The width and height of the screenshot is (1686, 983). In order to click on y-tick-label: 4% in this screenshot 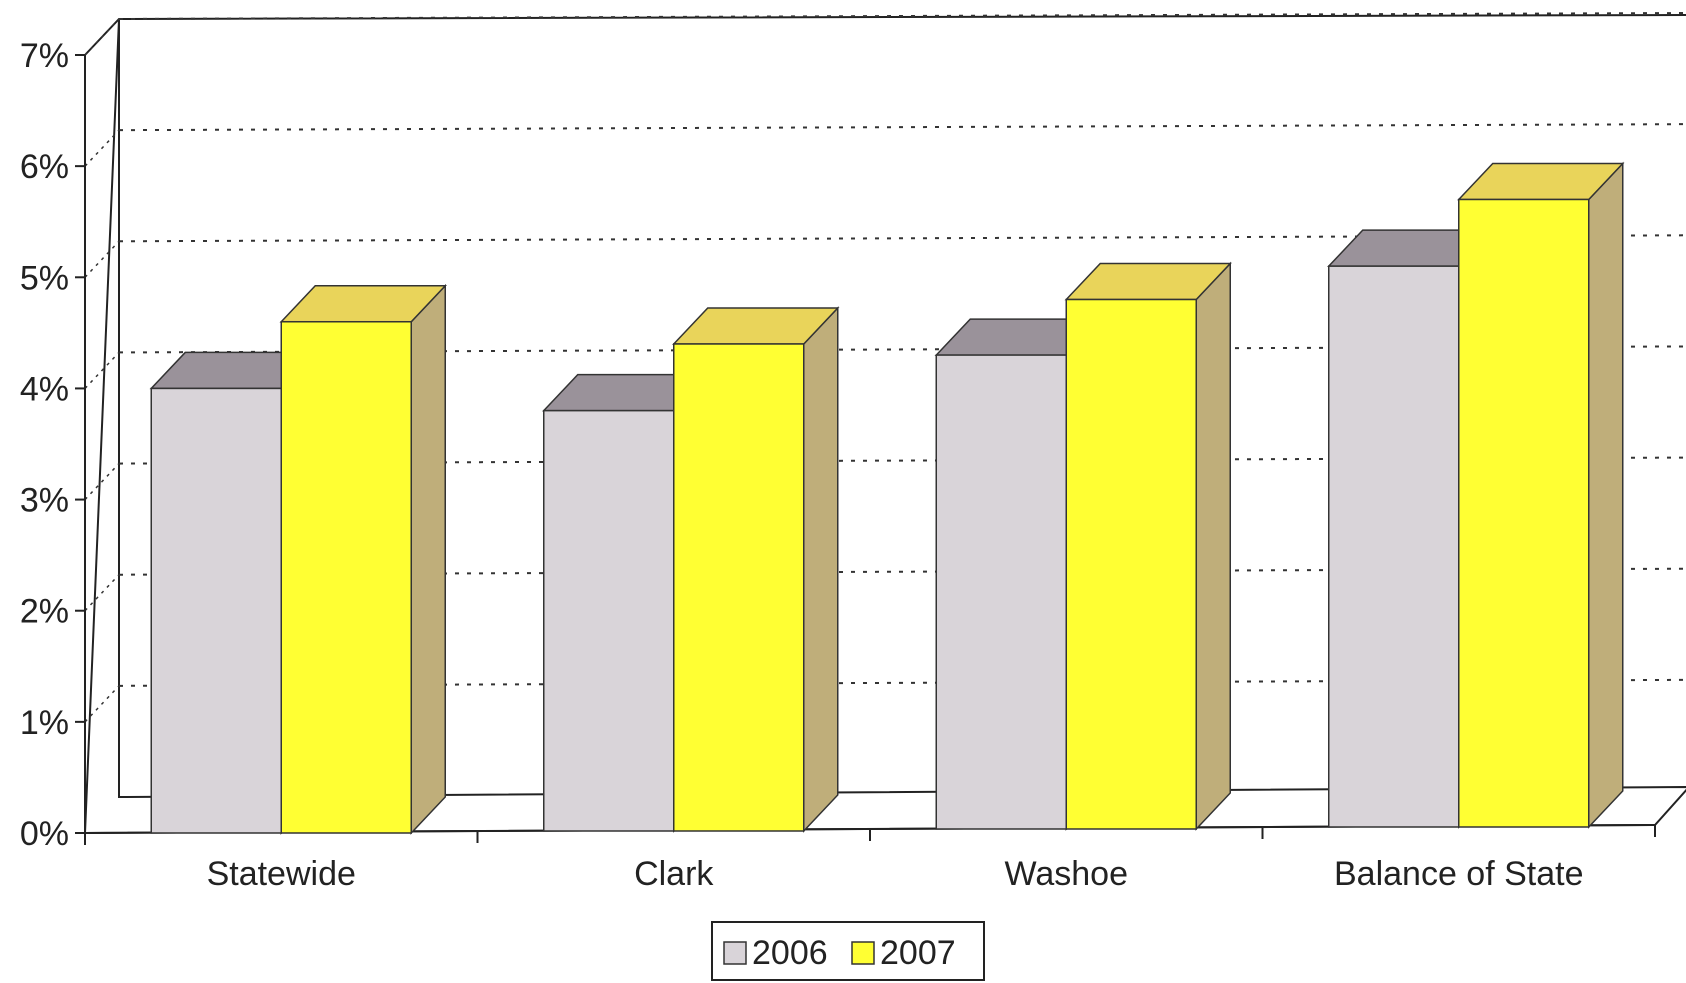, I will do `click(44, 389)`.